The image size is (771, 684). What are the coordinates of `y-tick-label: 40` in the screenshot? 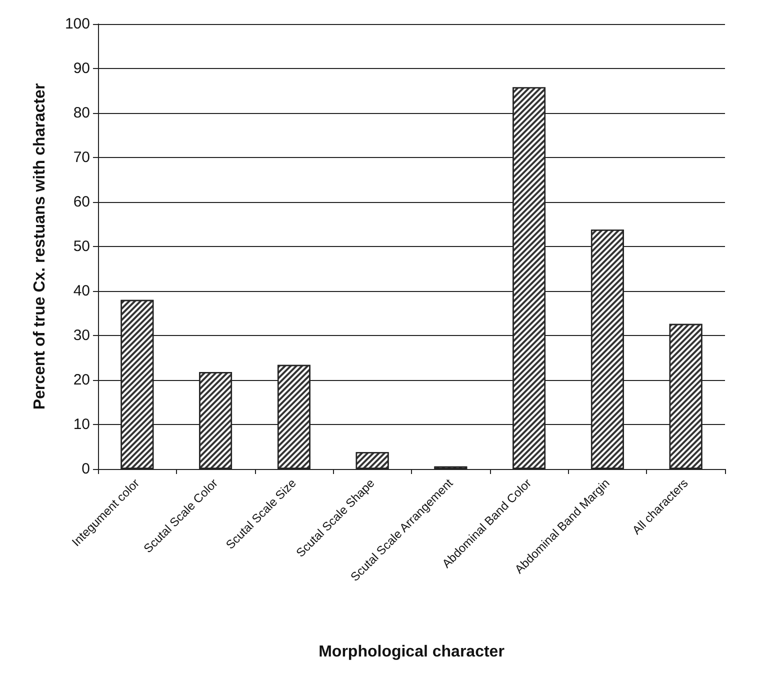 It's located at (81, 291).